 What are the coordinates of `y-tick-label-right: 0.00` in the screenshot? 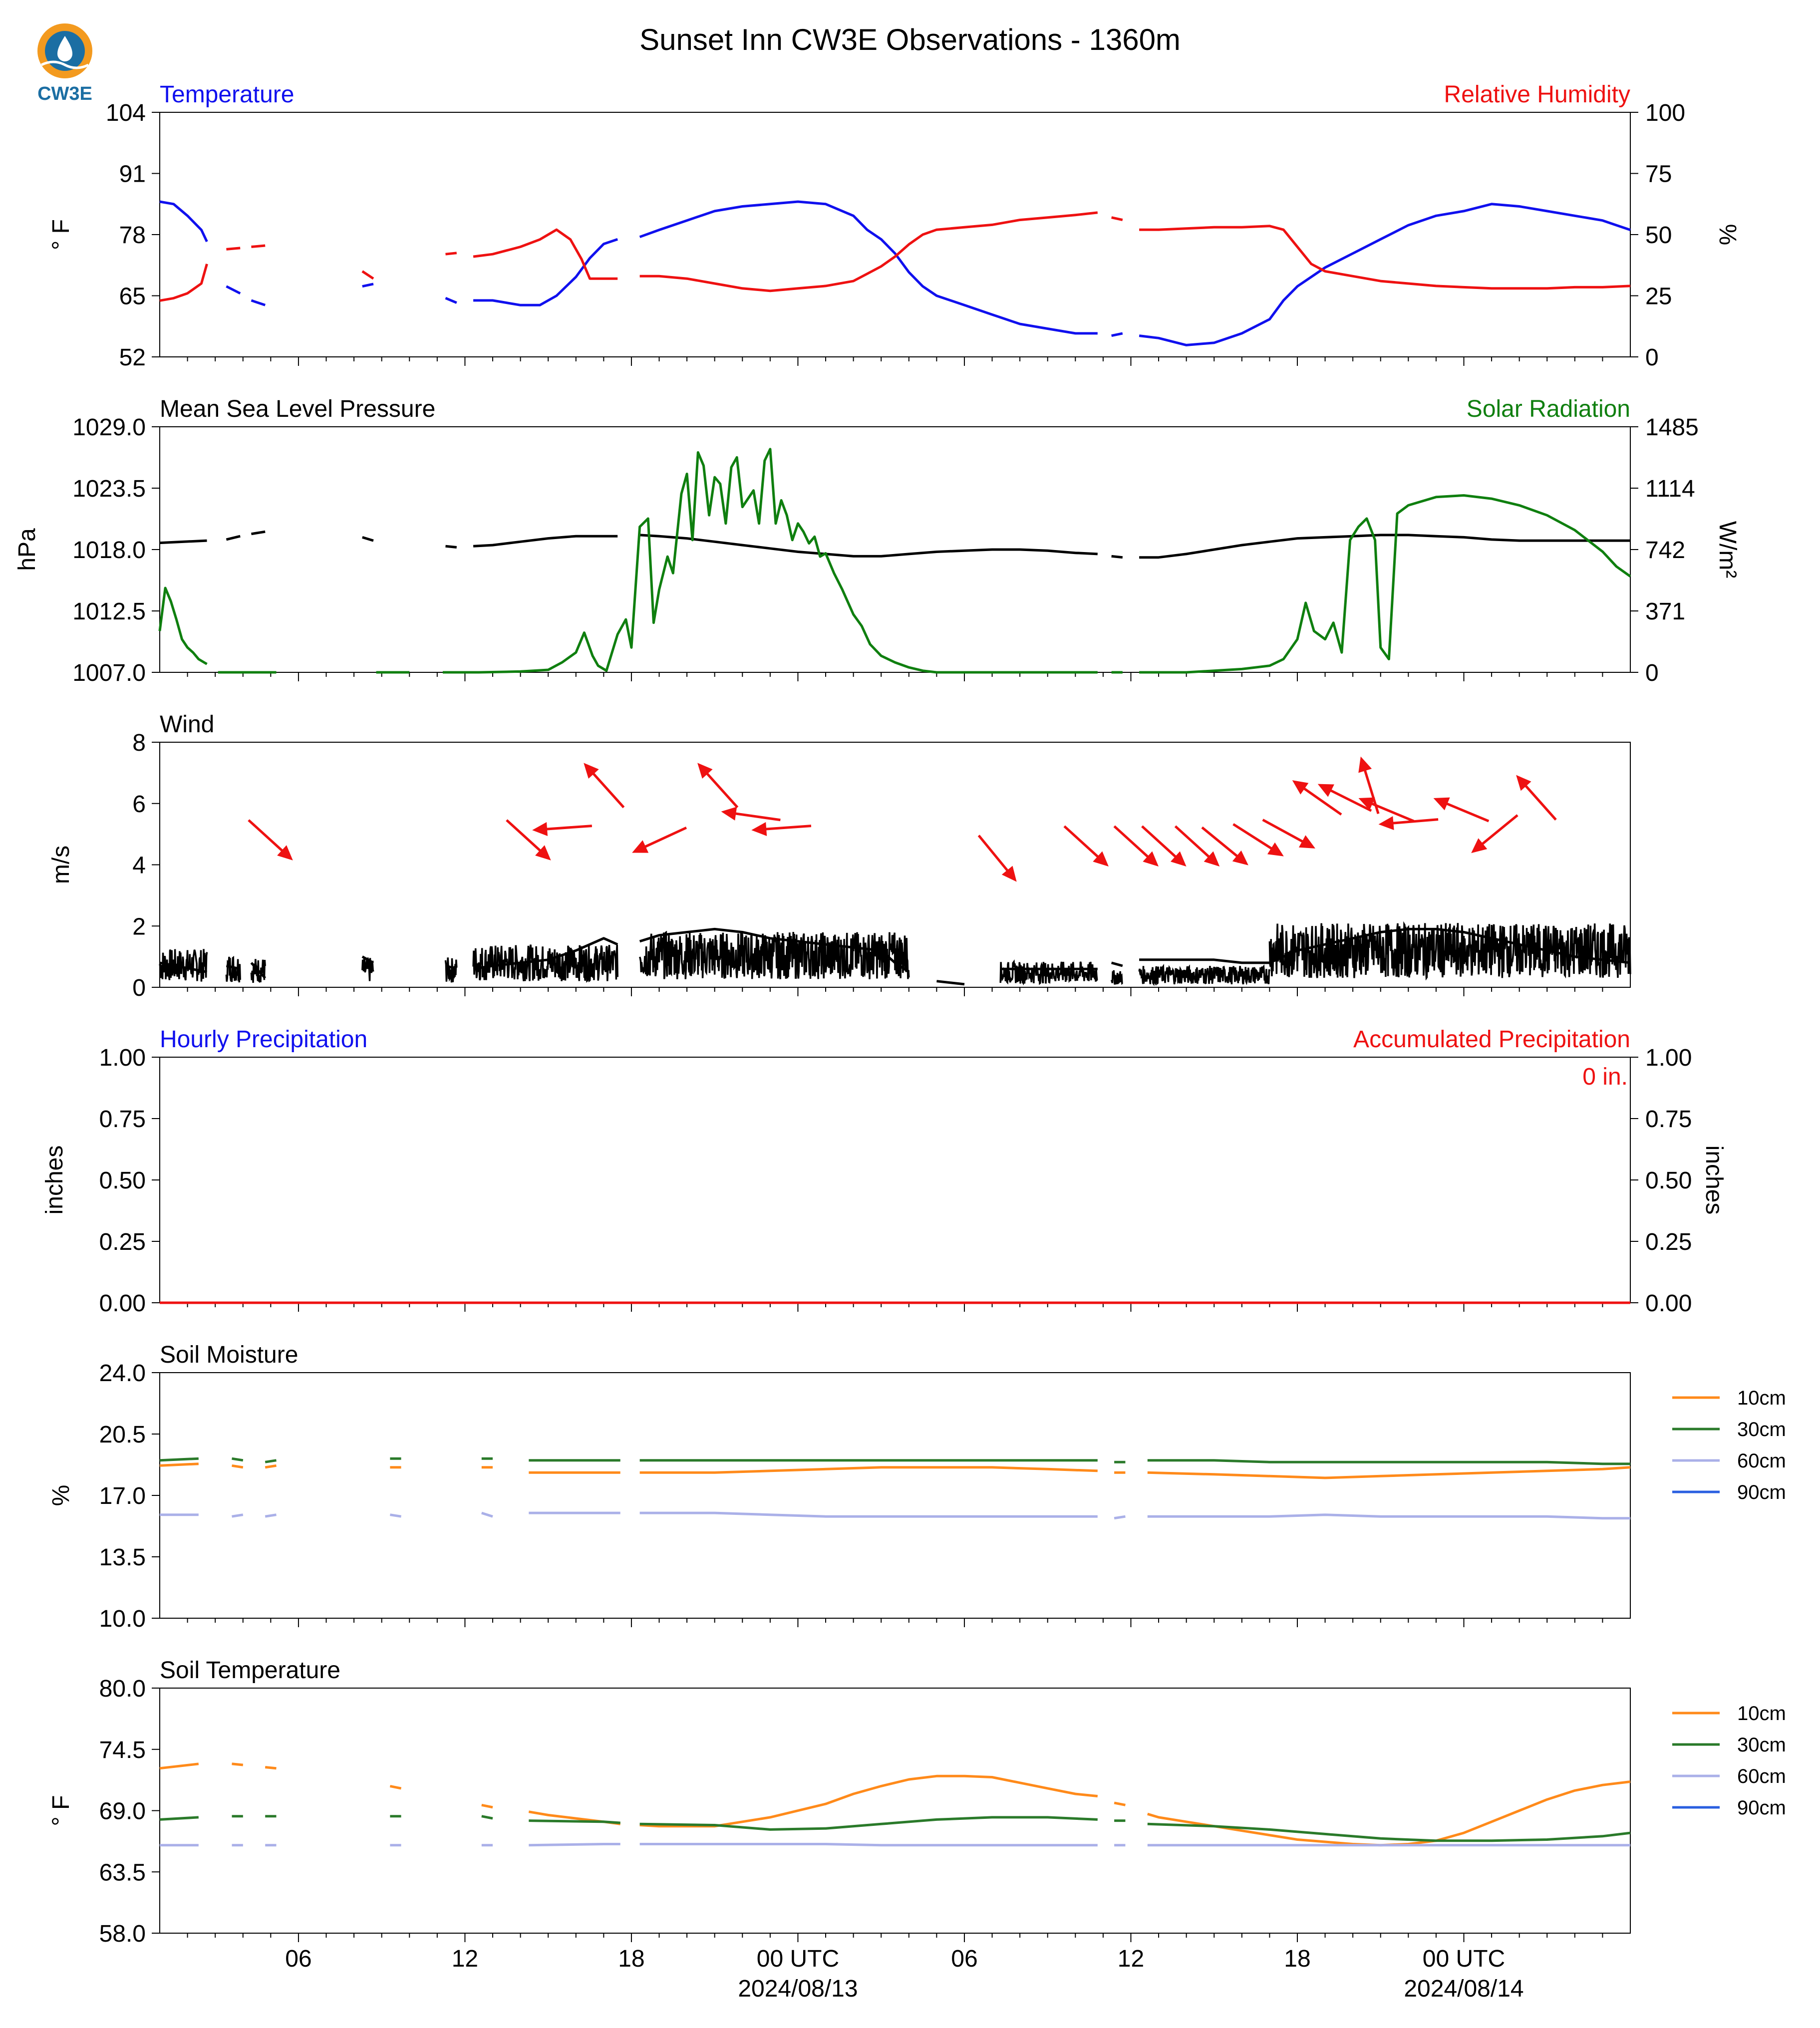 It's located at (1668, 1303).